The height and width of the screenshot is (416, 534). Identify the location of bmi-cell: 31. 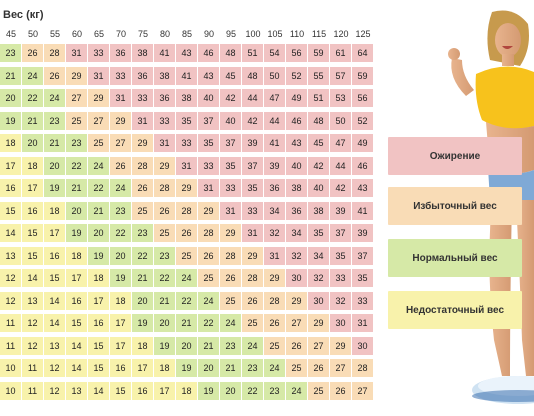
(274, 255).